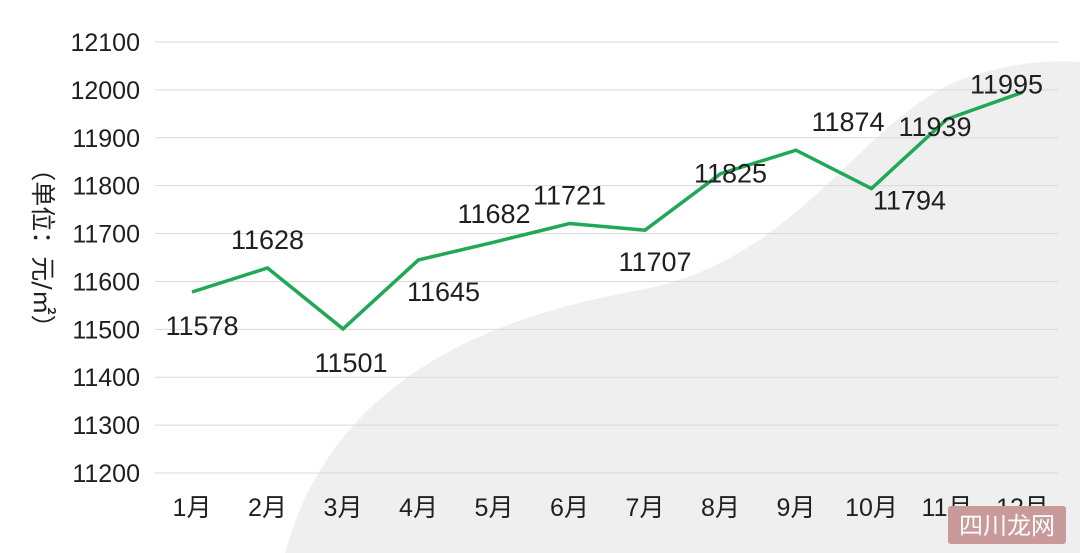 The width and height of the screenshot is (1080, 553). Describe the element at coordinates (106, 378) in the screenshot. I see `y-tick-label: 11400` at that location.